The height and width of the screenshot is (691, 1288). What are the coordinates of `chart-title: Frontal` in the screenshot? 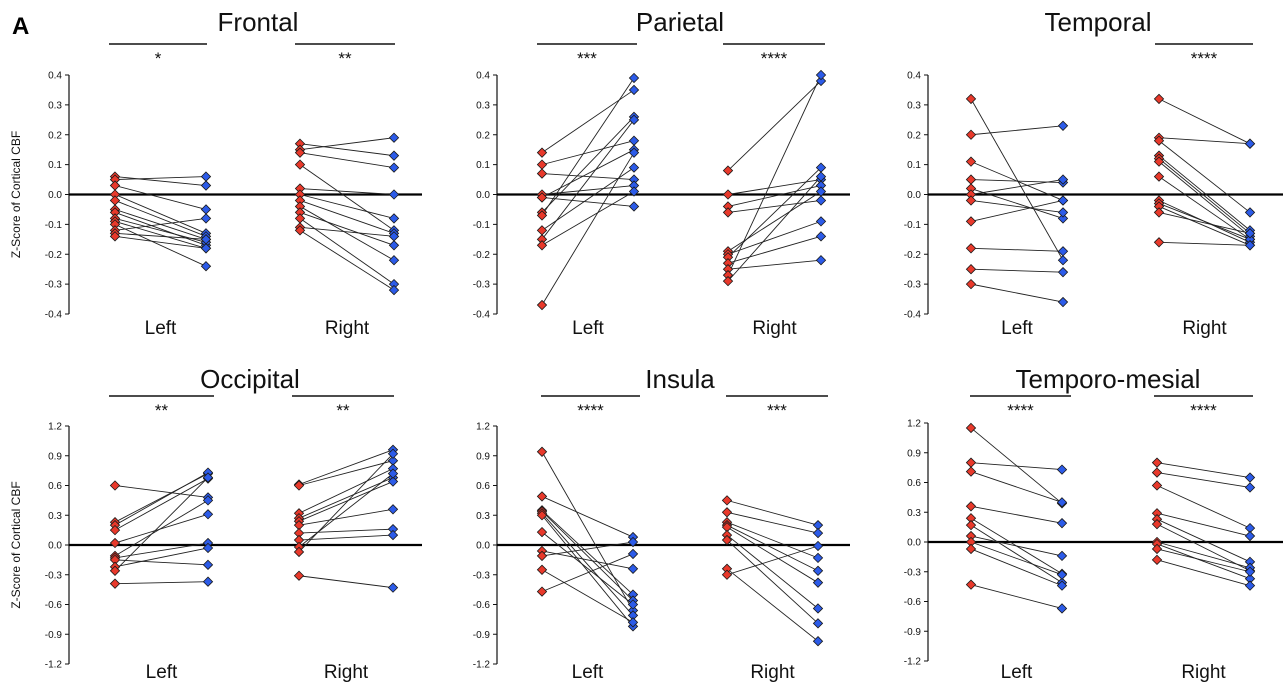 It's located at (258, 22).